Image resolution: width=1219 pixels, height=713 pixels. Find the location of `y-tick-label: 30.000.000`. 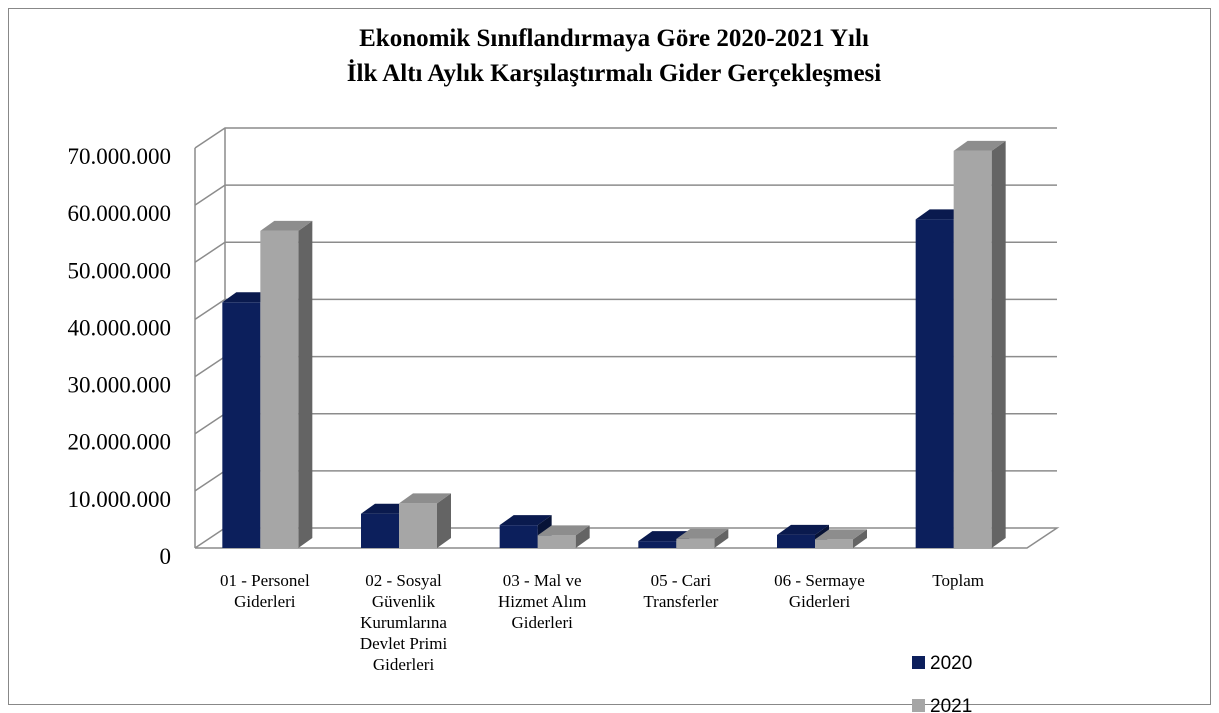

y-tick-label: 30.000.000 is located at coordinates (120, 385).